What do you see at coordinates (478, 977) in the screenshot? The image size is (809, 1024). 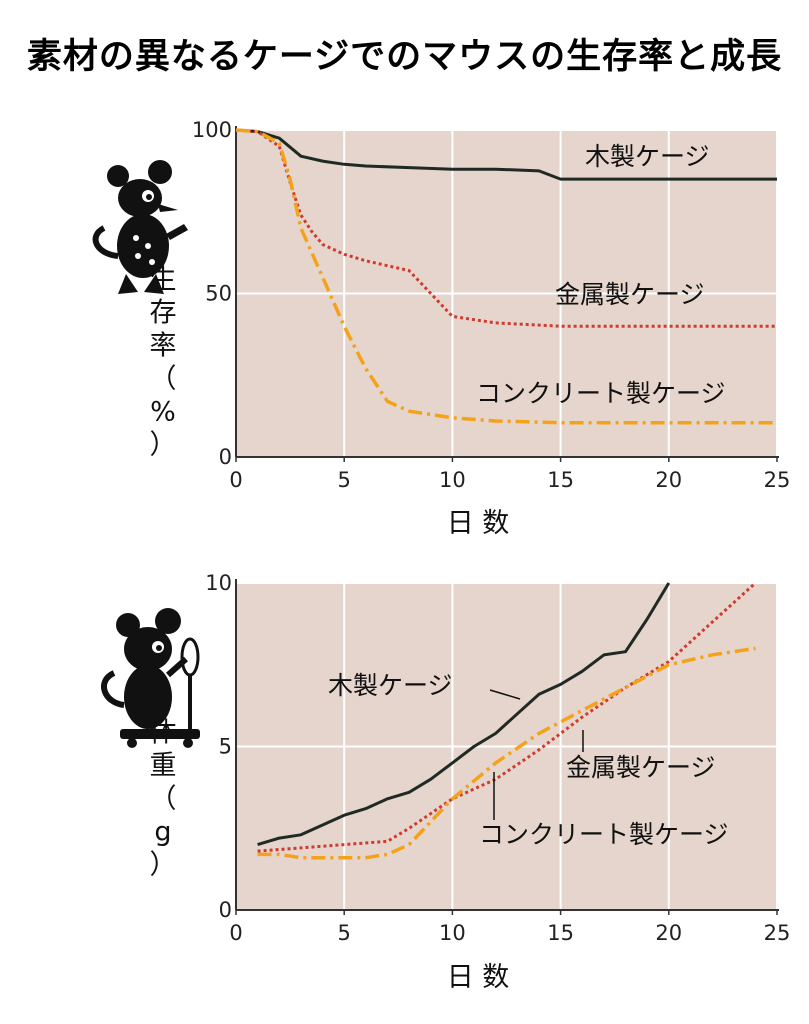 I see `weight-x-label: 日 数` at bounding box center [478, 977].